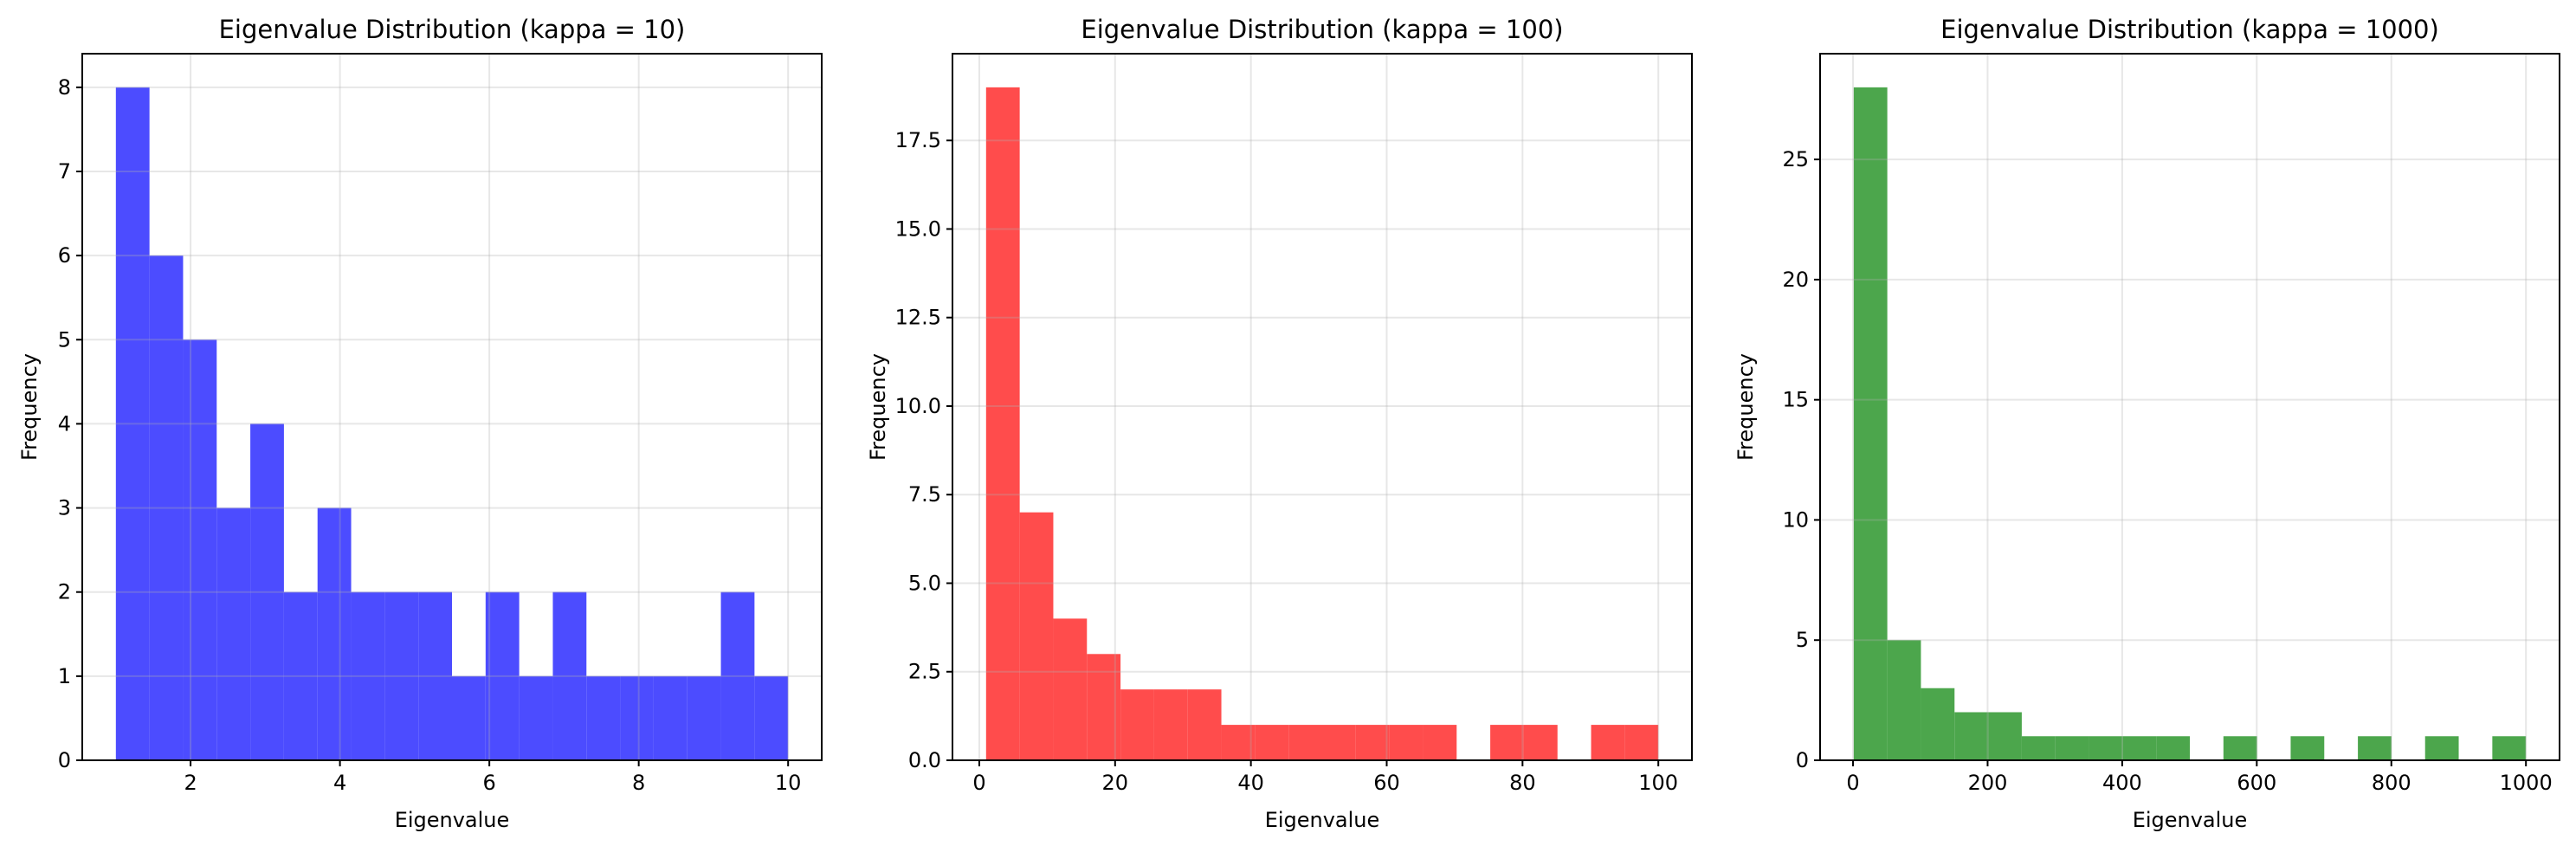 This screenshot has width=2576, height=846. What do you see at coordinates (1658, 783) in the screenshot?
I see `x-tick-label: 100` at bounding box center [1658, 783].